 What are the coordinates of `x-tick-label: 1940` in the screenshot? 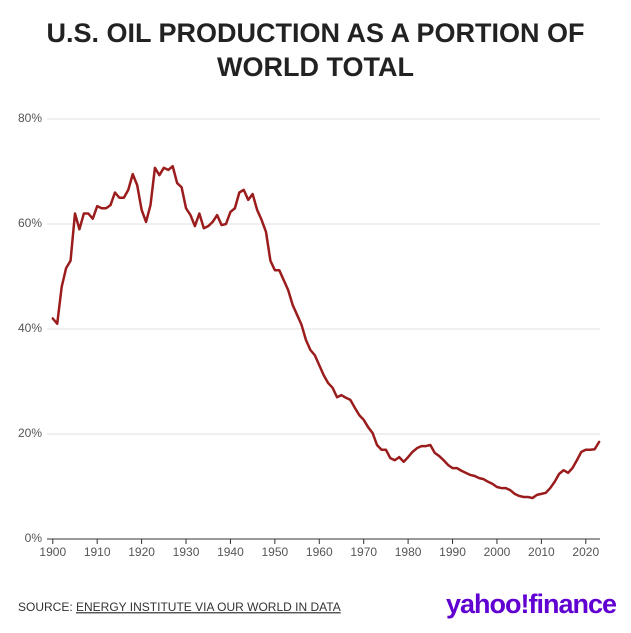 It's located at (230, 552).